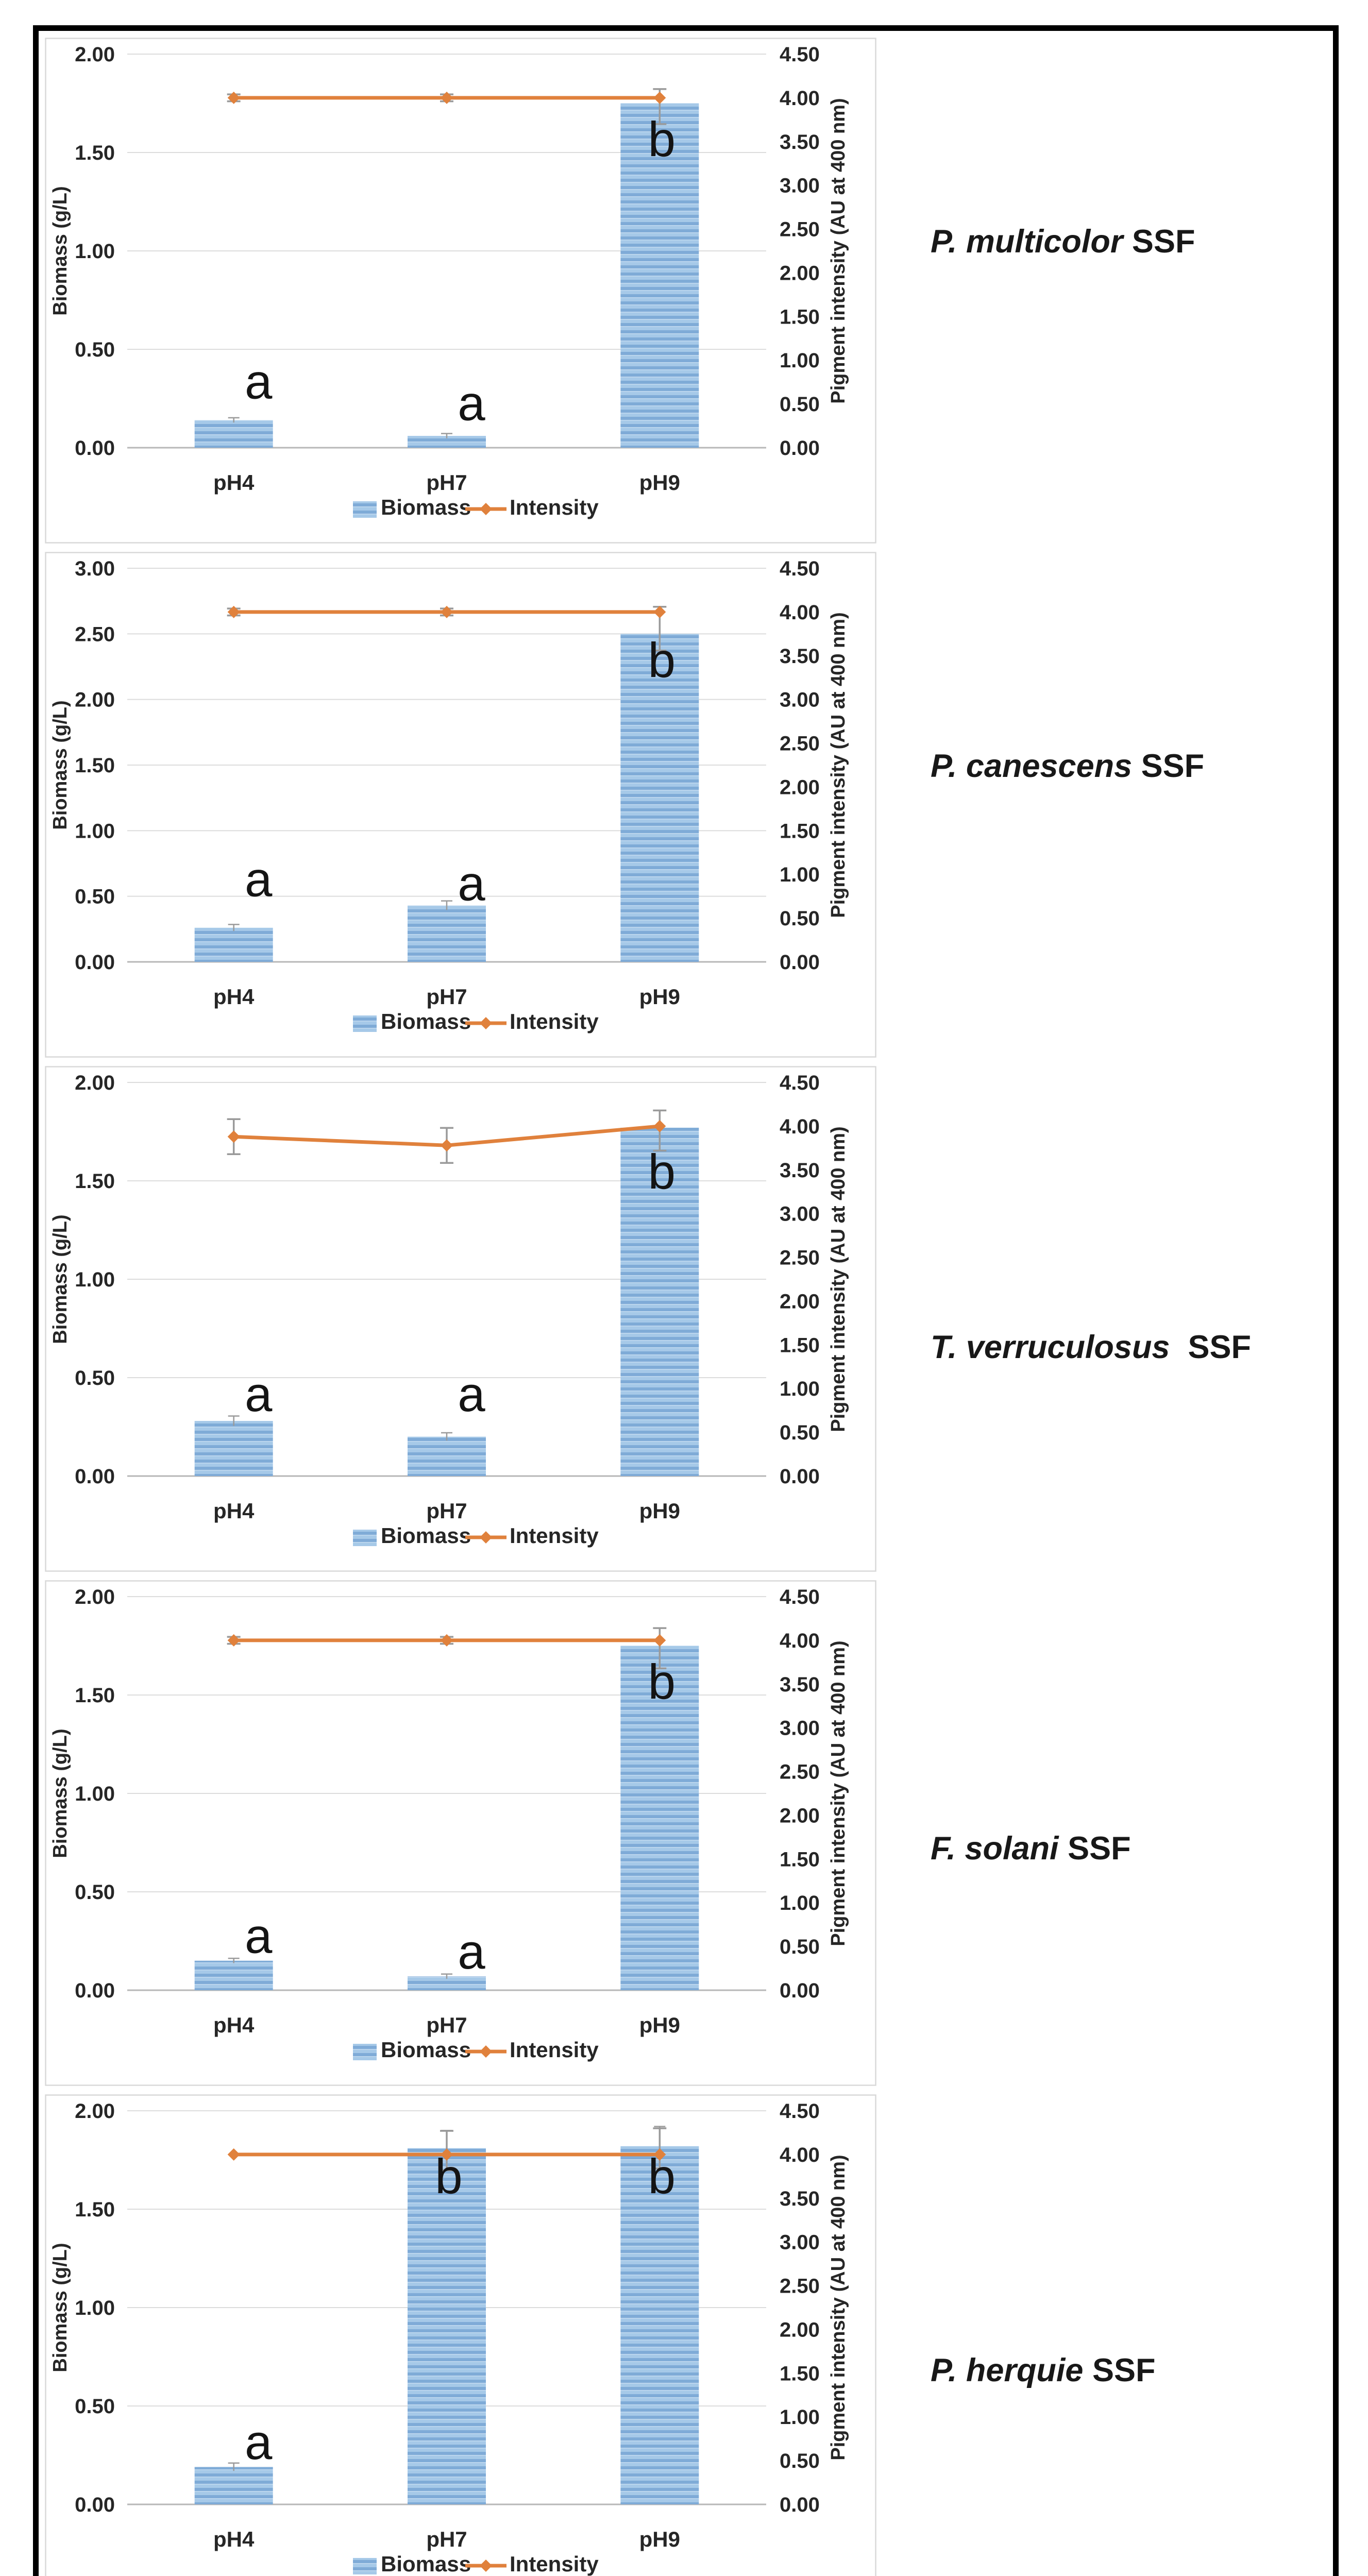 This screenshot has width=1368, height=2576. I want to click on species-name: F. solani, so click(995, 1849).